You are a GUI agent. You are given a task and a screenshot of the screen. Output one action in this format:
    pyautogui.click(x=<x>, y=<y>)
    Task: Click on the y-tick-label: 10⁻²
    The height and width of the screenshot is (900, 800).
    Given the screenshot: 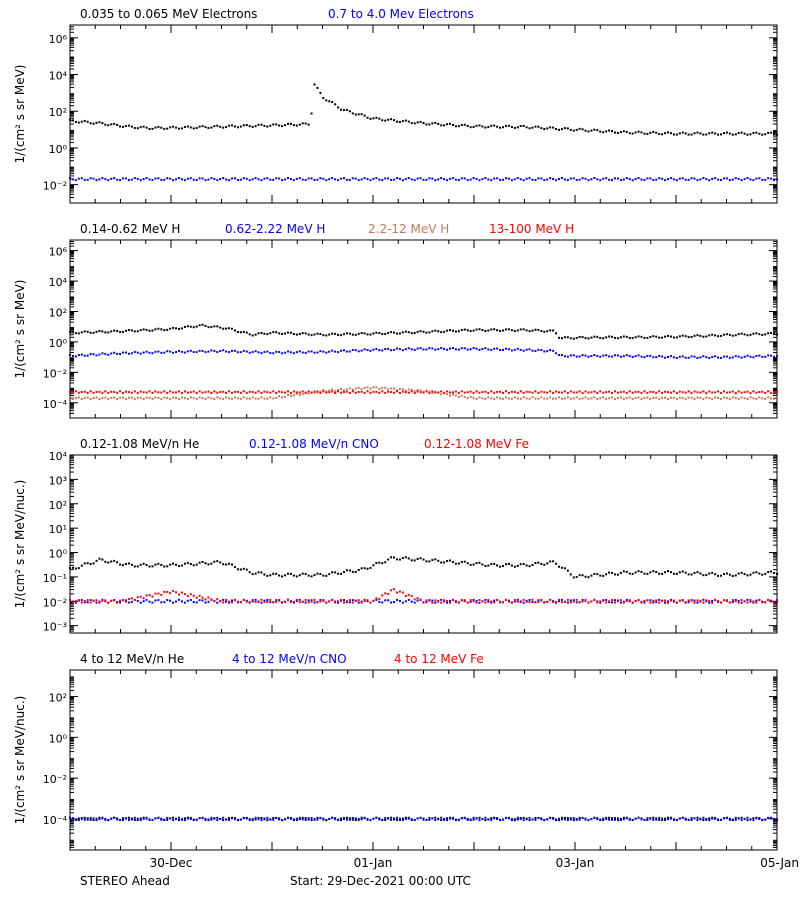 What is the action you would take?
    pyautogui.click(x=55, y=779)
    